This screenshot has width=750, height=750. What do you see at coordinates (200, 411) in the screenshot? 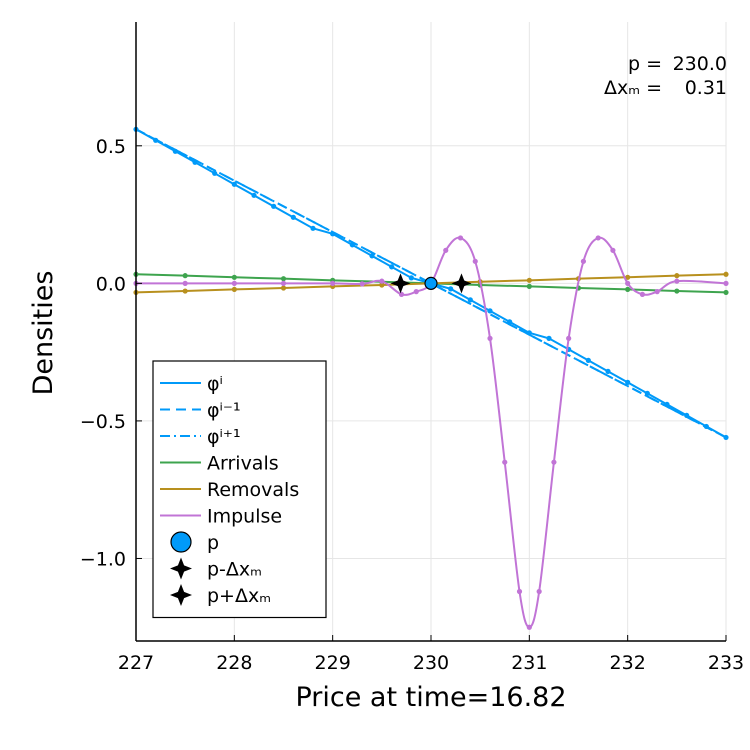
I see `legend-entry-1: φⁱ⁻¹` at bounding box center [200, 411].